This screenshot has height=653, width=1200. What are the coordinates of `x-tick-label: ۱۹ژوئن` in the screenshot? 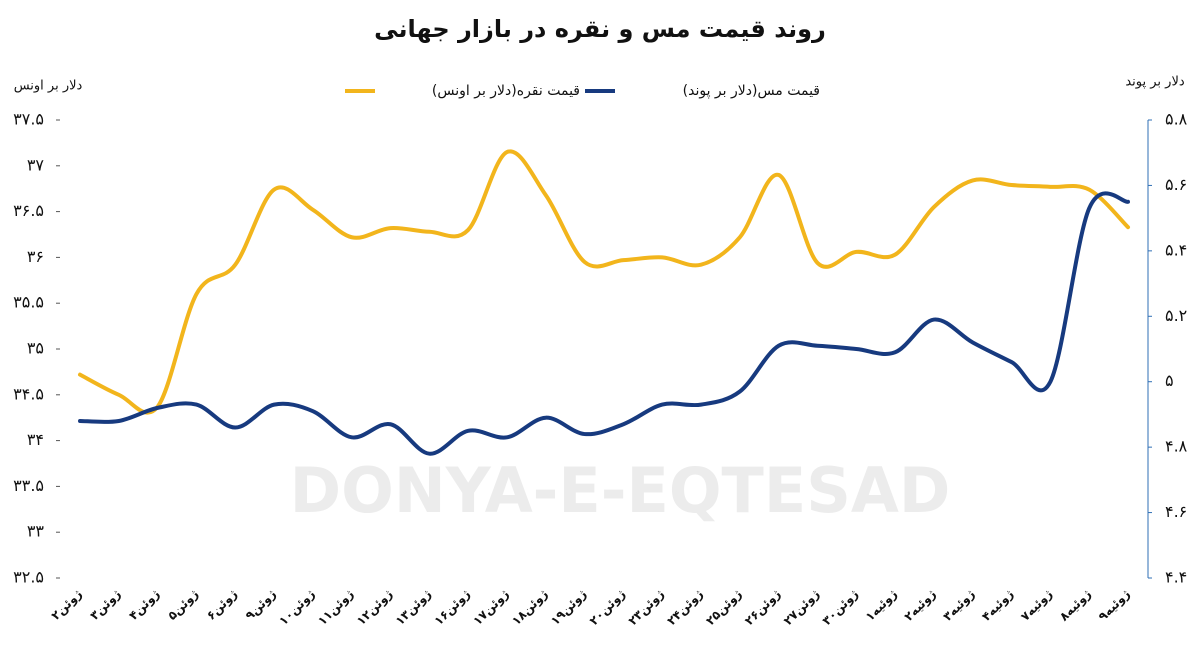 It's located at (569, 608).